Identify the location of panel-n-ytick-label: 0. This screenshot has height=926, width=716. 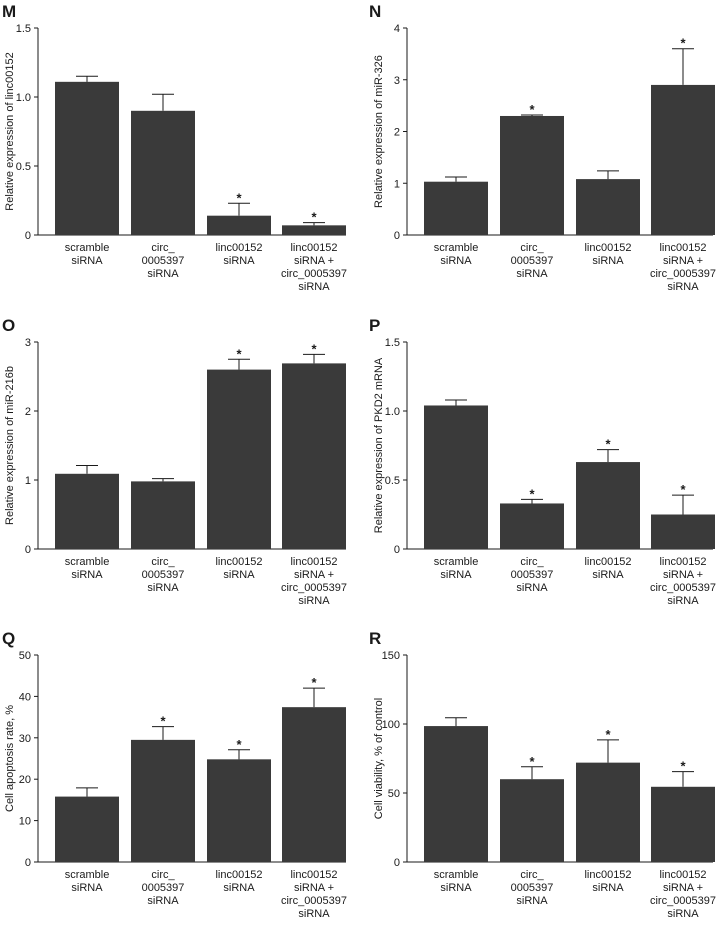
(397, 236).